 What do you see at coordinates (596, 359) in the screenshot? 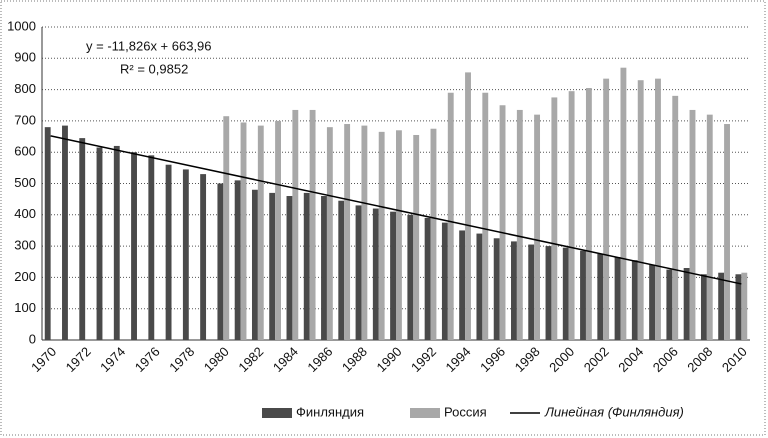
I see `x-tick-label: 2002` at bounding box center [596, 359].